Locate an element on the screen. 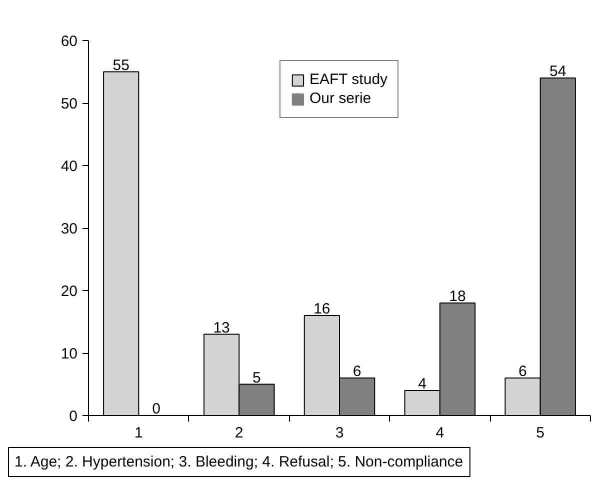 The width and height of the screenshot is (612, 481). data-label: 54 is located at coordinates (558, 71).